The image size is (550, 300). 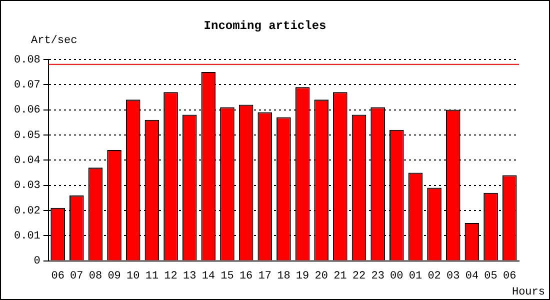 What do you see at coordinates (54, 40) in the screenshot?
I see `y-axis-title: Art/sec` at bounding box center [54, 40].